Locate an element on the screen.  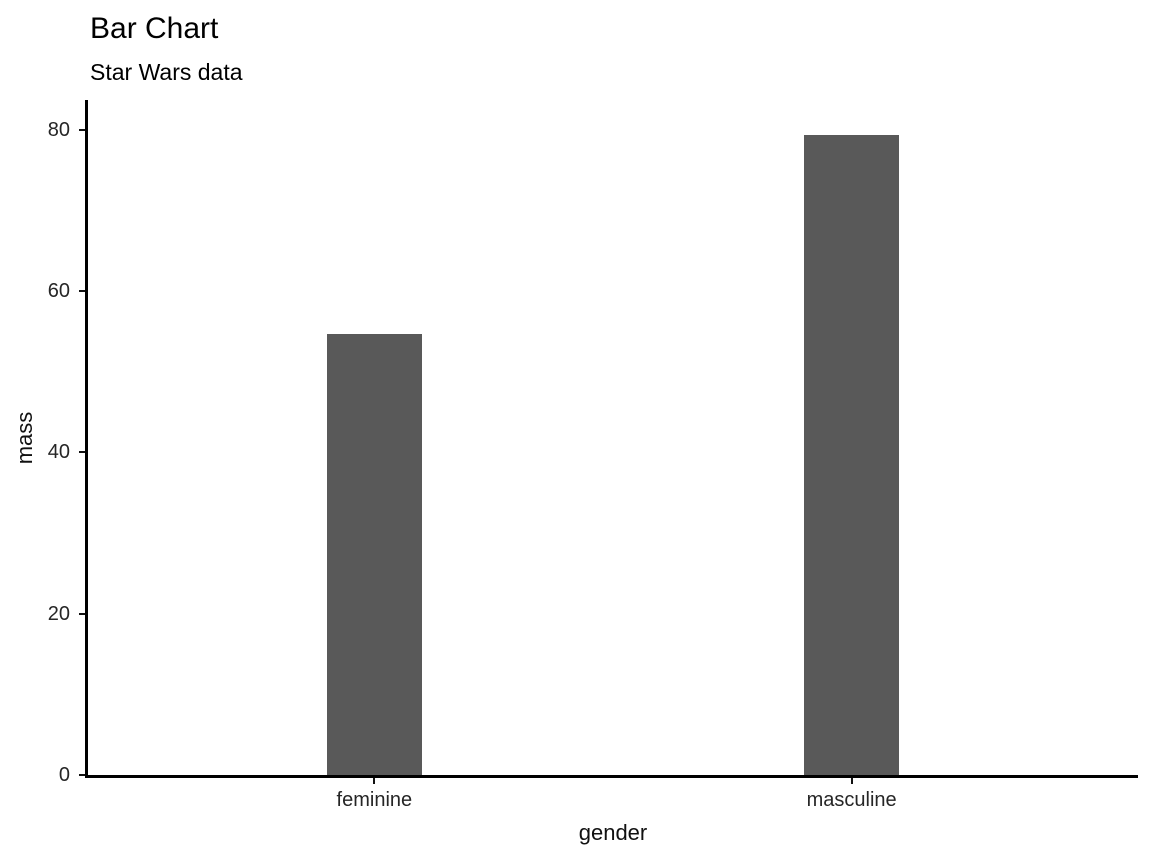
x-tick-label-feminine: feminine is located at coordinates (374, 800).